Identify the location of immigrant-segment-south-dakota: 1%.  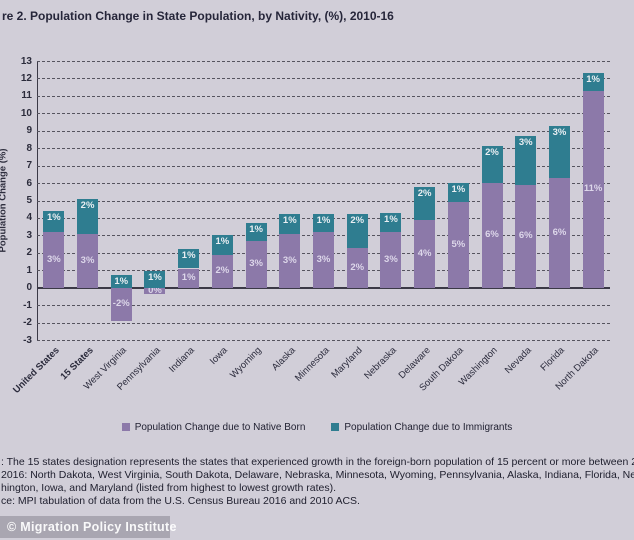
(458, 193).